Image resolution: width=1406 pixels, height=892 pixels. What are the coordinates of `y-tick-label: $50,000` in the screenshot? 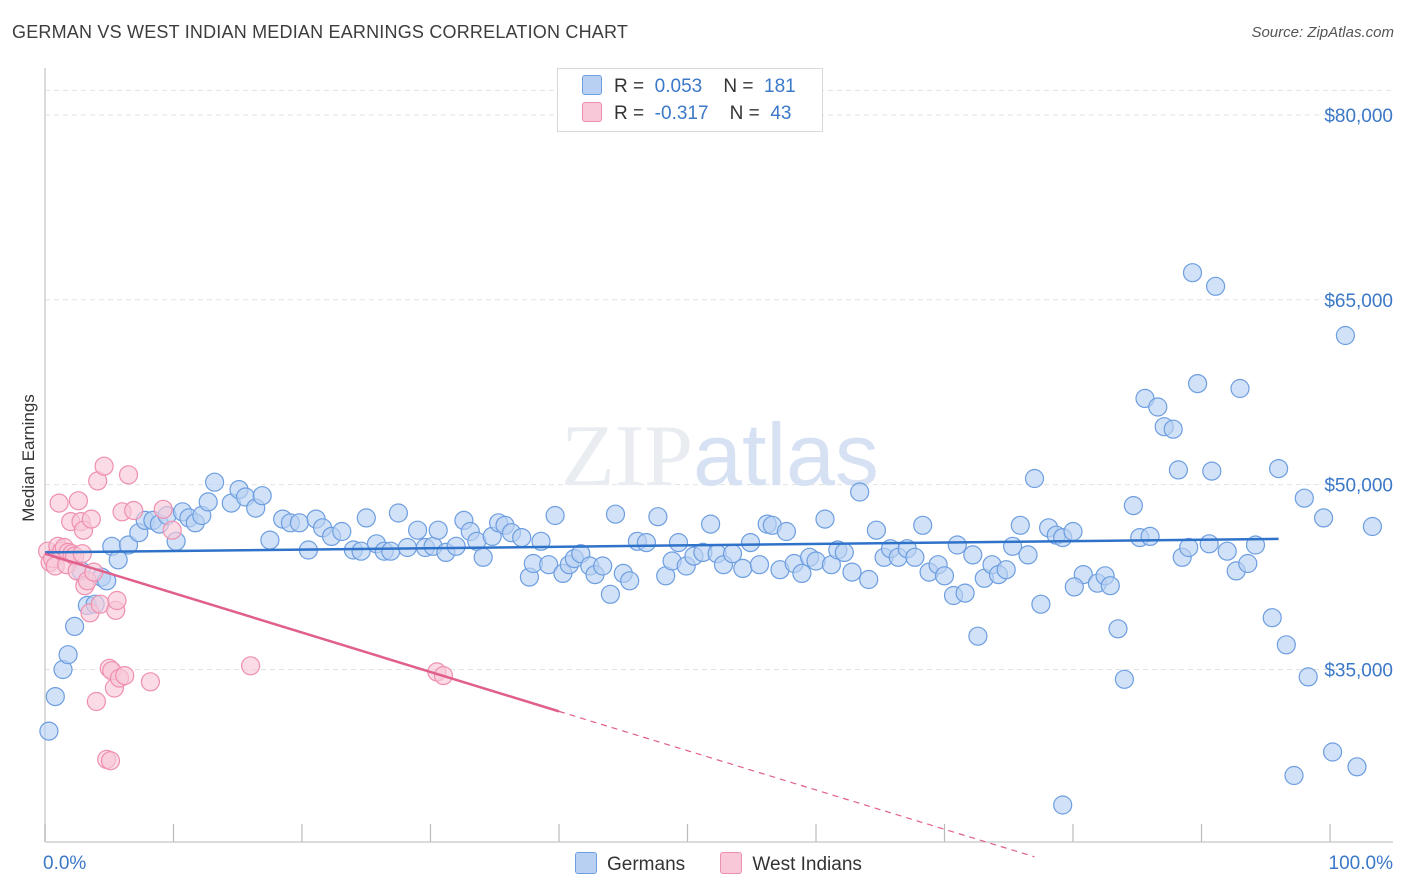 It's located at (1358, 486).